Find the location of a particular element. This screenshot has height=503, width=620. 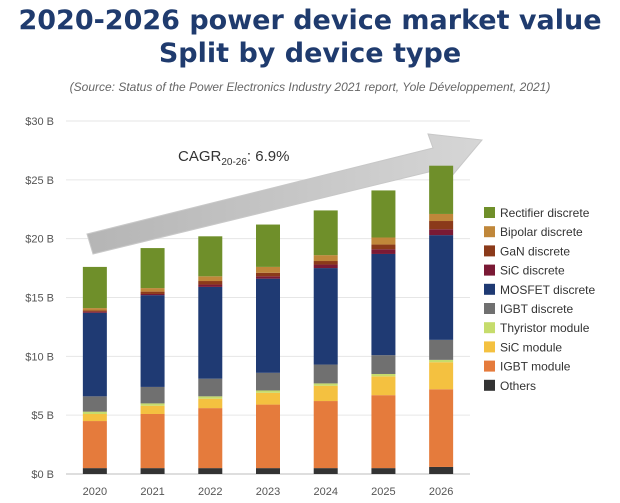

y-tick-label: $15 B is located at coordinates (39, 299).